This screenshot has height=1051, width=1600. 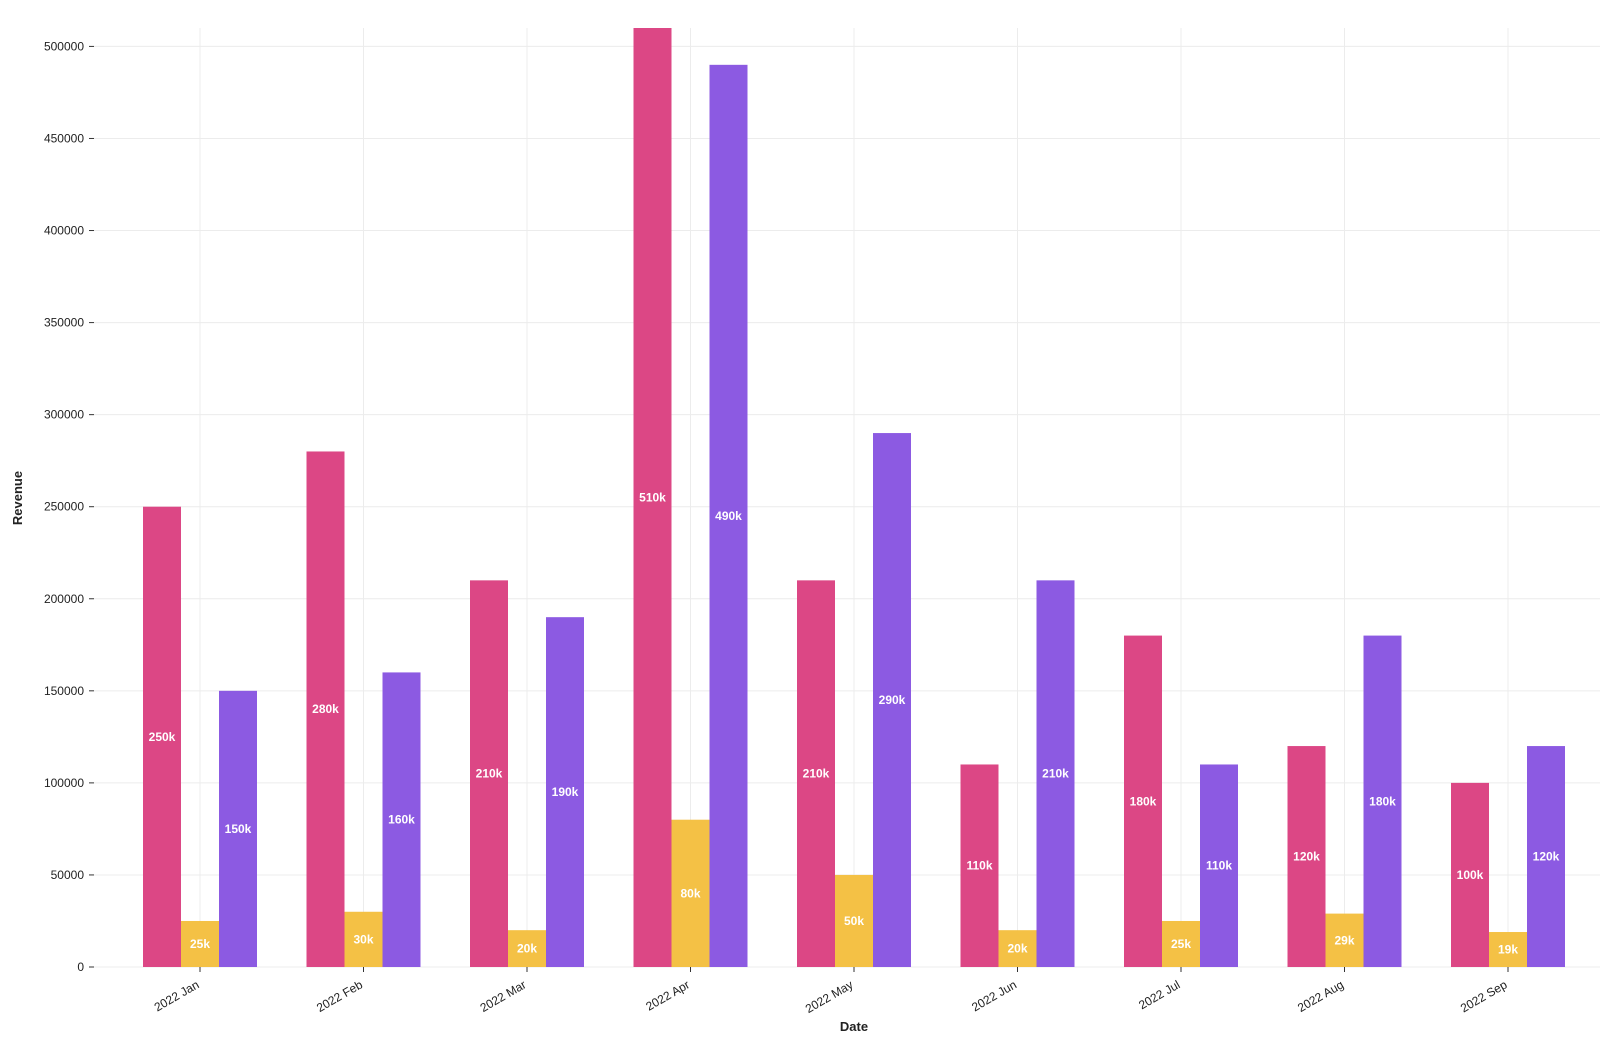 I want to click on y-tick-label: 450000, so click(x=64, y=138).